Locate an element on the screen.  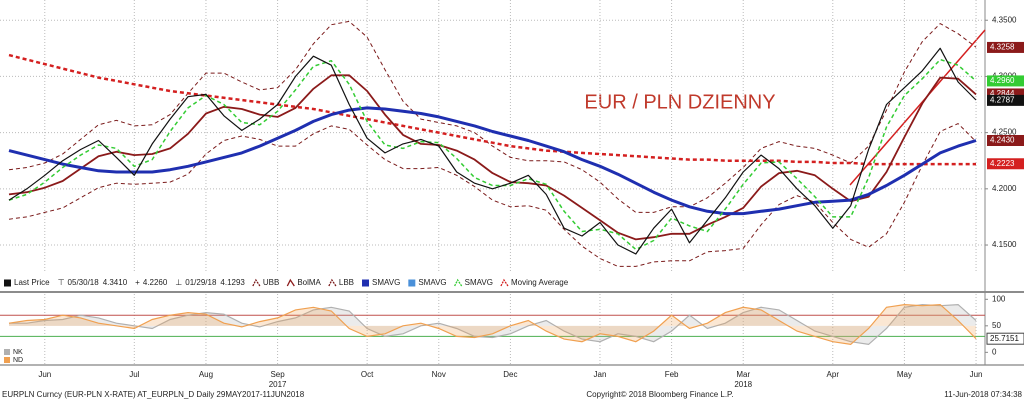
stat-symbol: ⊥ is located at coordinates (178, 282).